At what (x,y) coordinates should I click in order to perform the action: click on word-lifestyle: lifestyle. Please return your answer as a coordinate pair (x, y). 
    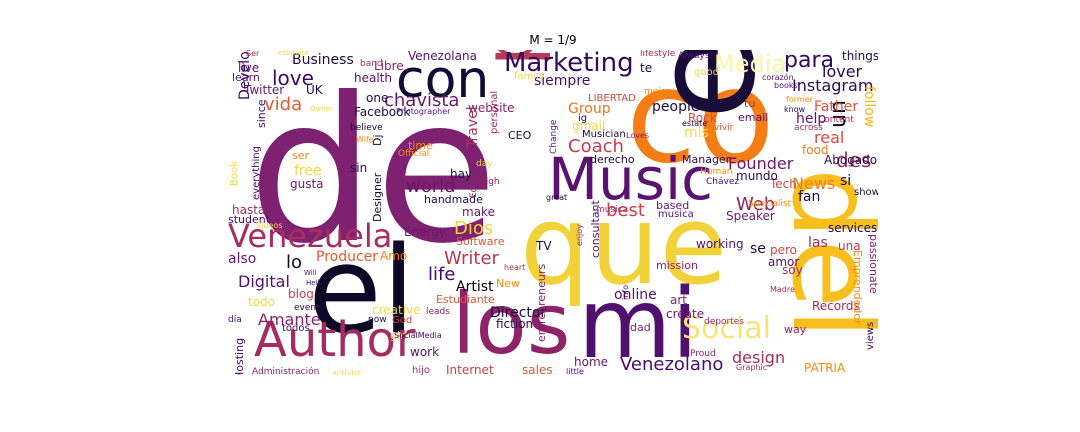
    Looking at the image, I should click on (658, 54).